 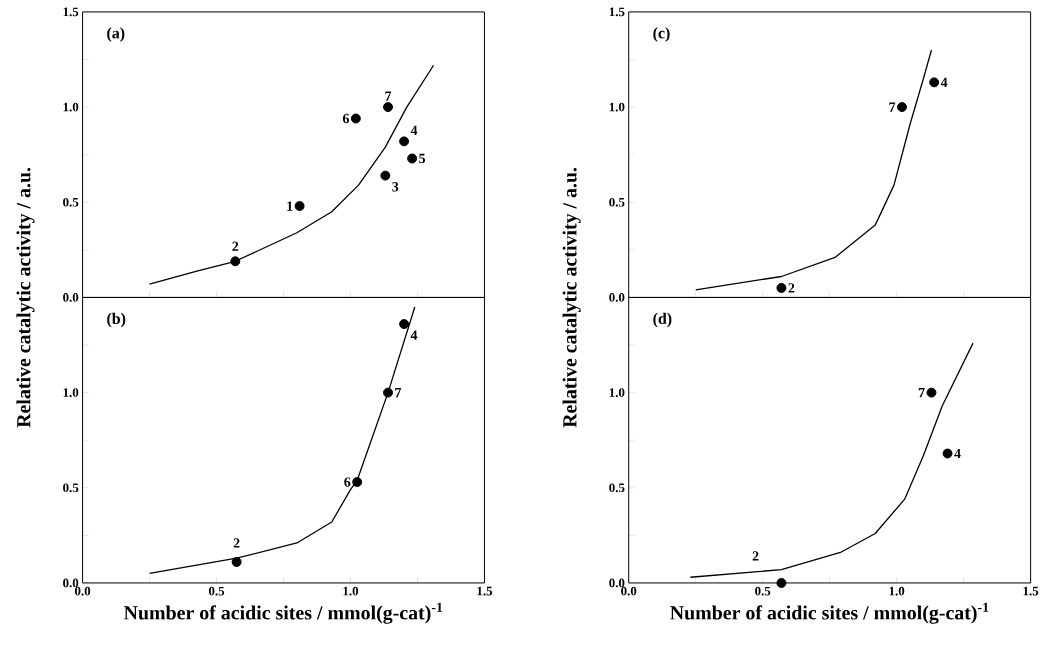 I want to click on annotation: 5, so click(x=422, y=159).